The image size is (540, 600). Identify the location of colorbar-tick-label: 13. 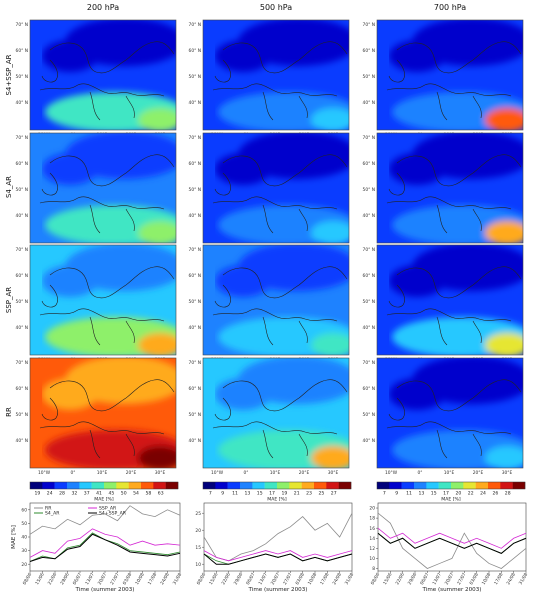
(421, 494).